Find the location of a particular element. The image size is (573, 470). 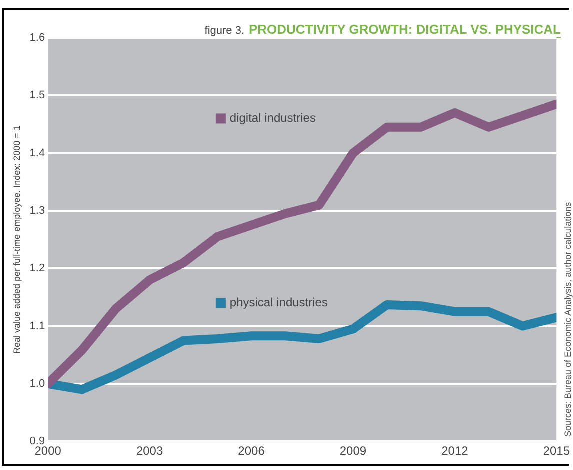

y-tick-label: 1.6 is located at coordinates (38, 38).